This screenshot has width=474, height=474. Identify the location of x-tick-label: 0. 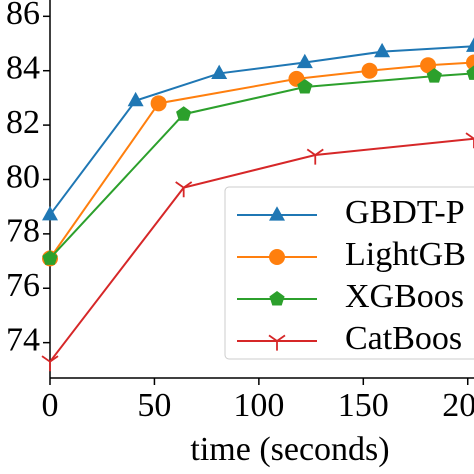
(50, 405).